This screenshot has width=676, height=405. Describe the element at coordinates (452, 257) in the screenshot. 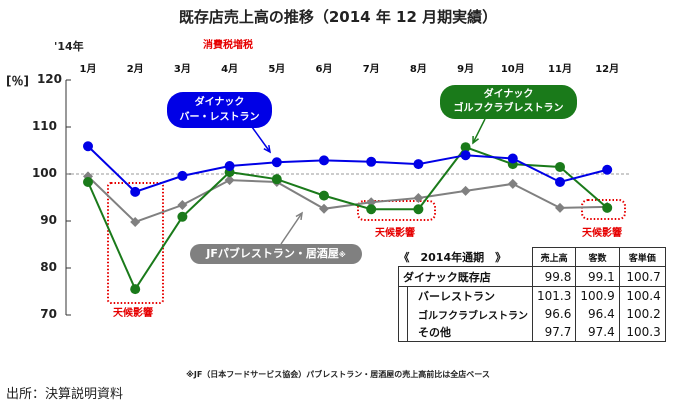

I see `table-title: 《 2014年通期 》` at that location.